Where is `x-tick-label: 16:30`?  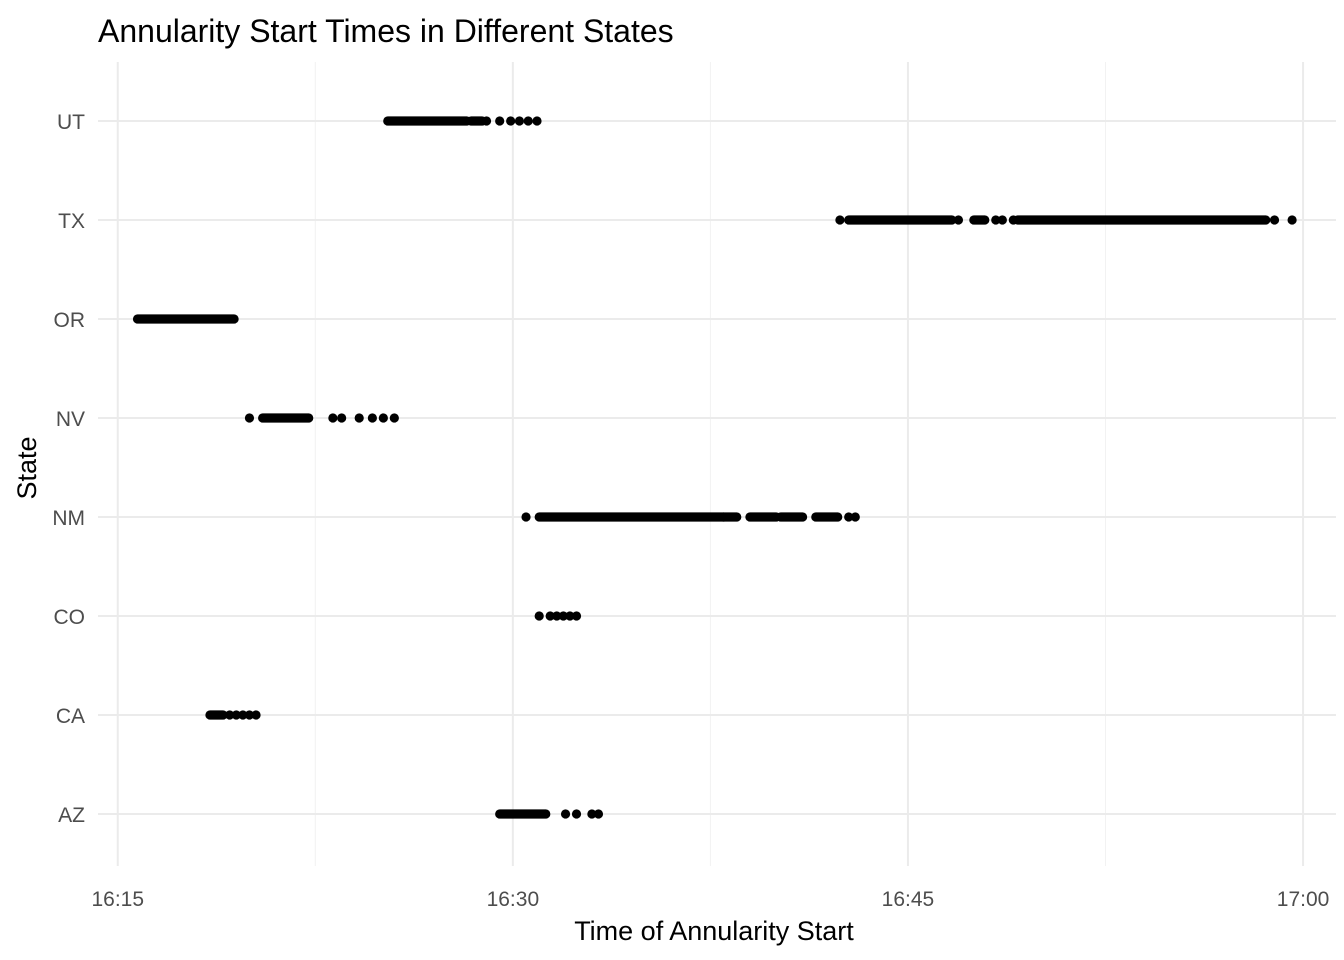 x-tick-label: 16:30 is located at coordinates (513, 899).